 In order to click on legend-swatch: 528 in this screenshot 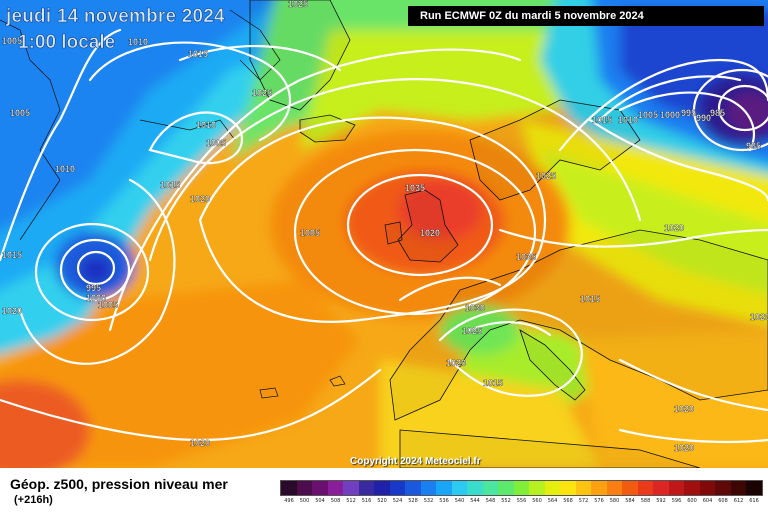, I will do `click(413, 492)`.